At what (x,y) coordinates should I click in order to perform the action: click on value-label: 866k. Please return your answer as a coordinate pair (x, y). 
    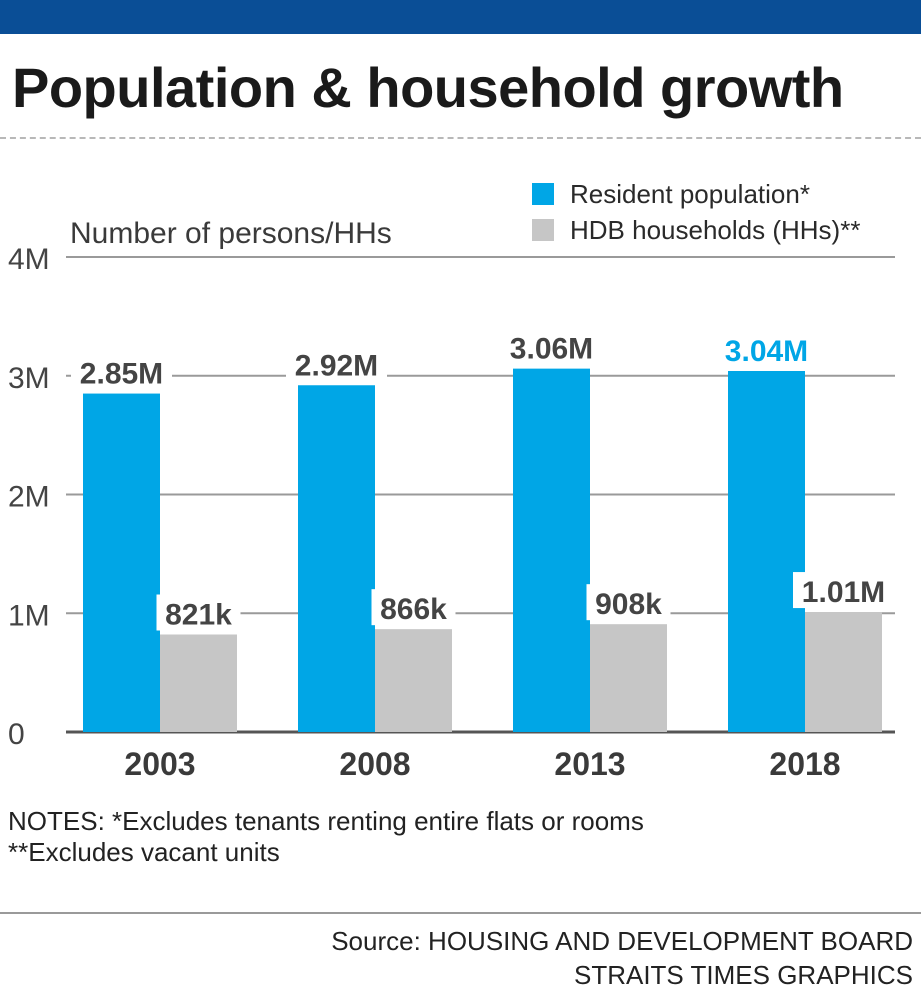
    Looking at the image, I should click on (413, 609).